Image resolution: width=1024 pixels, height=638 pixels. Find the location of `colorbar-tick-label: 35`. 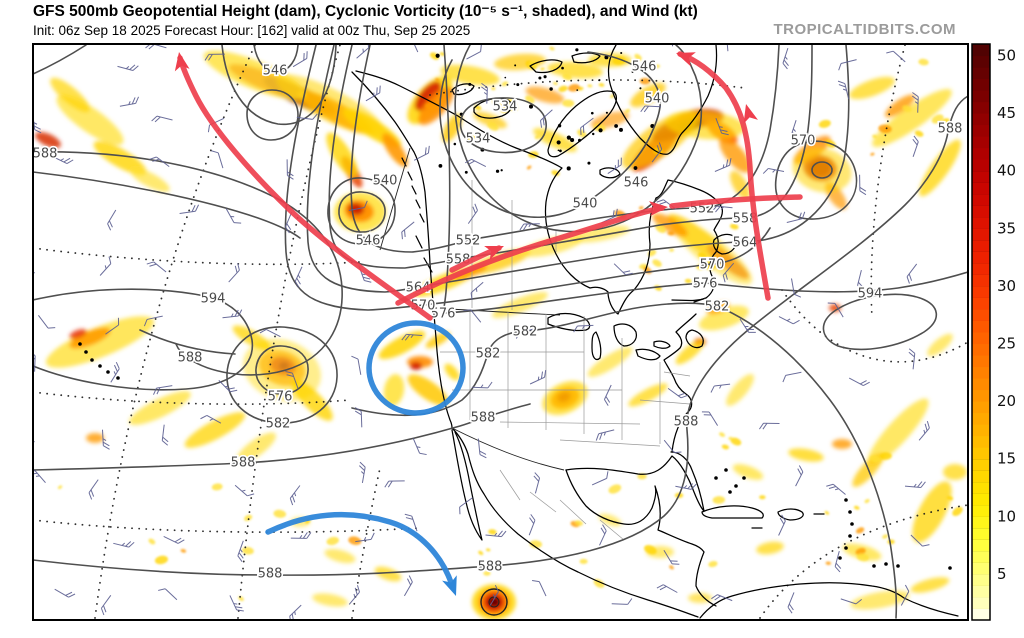

colorbar-tick-label: 35 is located at coordinates (1006, 228).